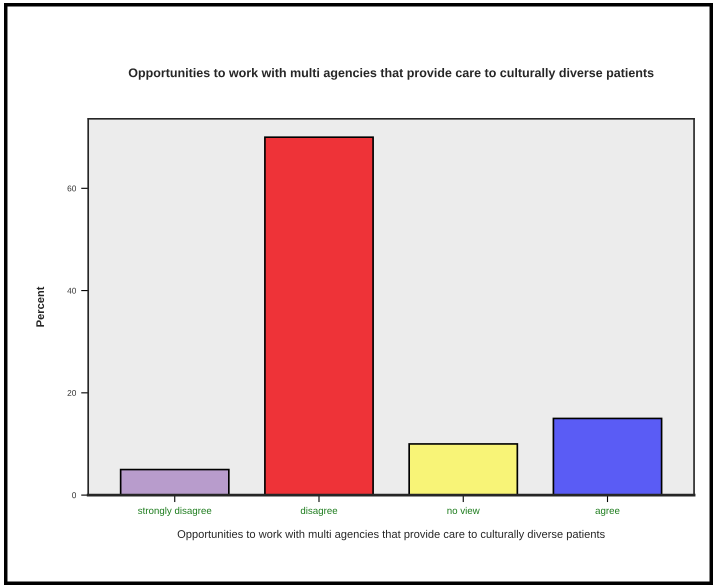  Describe the element at coordinates (72, 393) in the screenshot. I see `y-tick-label: 20` at that location.